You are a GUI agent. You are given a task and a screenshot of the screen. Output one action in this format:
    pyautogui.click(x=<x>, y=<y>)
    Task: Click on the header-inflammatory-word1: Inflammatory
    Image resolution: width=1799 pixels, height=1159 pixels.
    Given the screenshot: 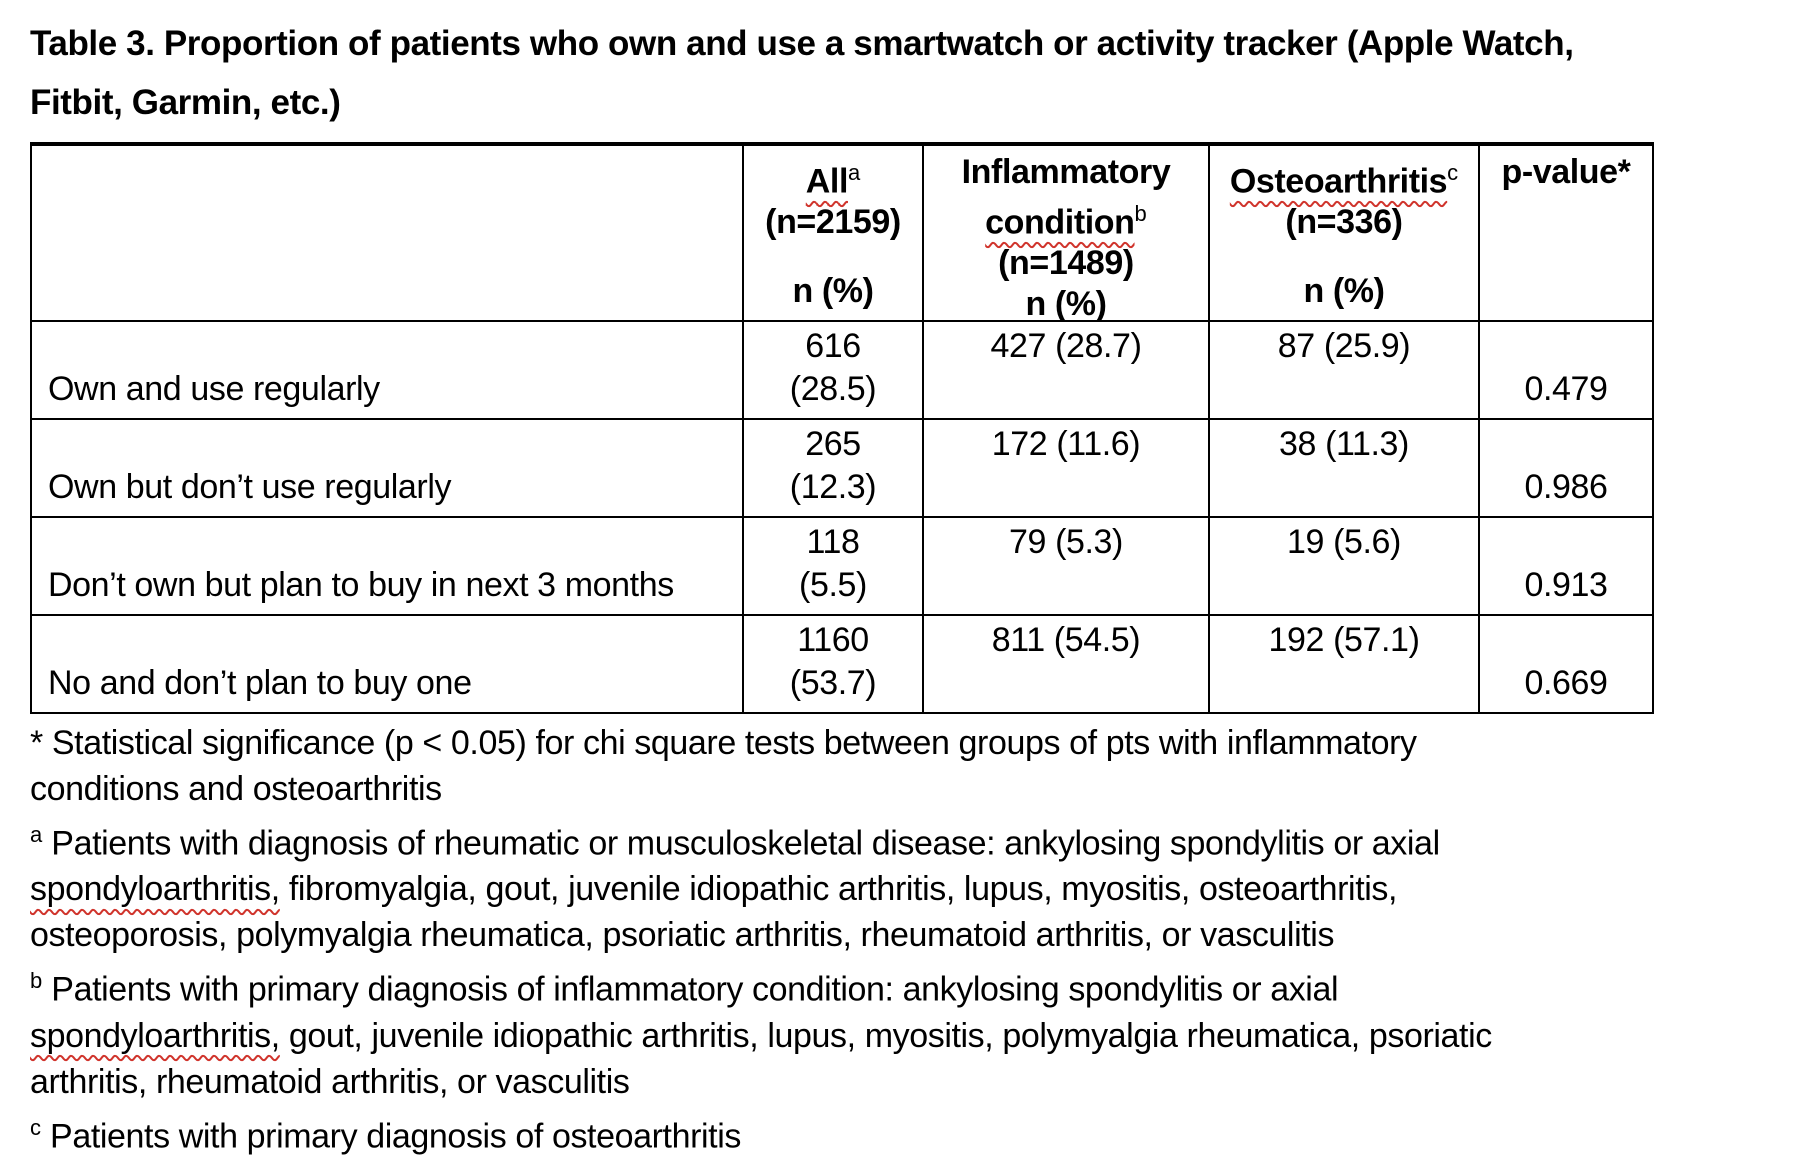 What is the action you would take?
    pyautogui.click(x=1066, y=172)
    